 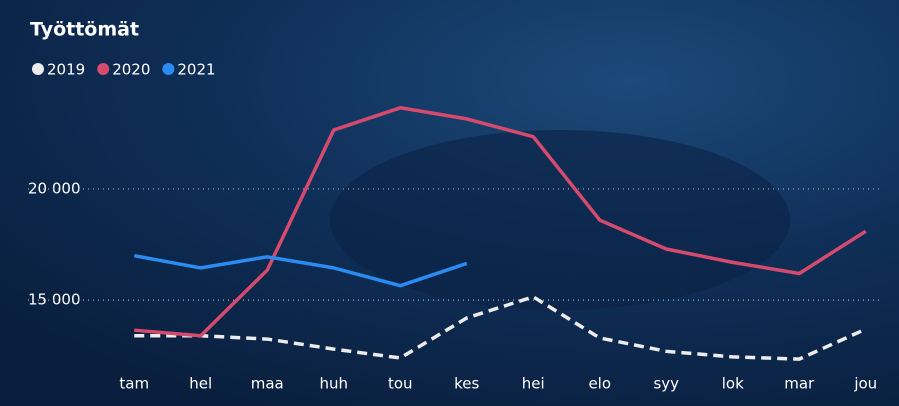 I want to click on x-tick-label: mar, so click(x=799, y=384).